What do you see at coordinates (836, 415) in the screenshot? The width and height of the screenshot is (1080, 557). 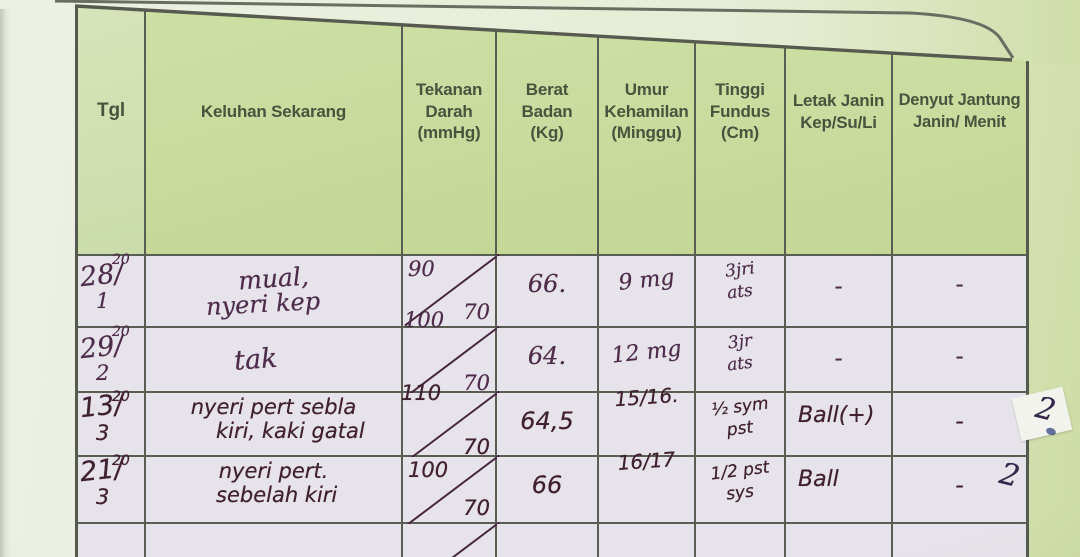 I see `fetal-position-value: Ball(+)` at bounding box center [836, 415].